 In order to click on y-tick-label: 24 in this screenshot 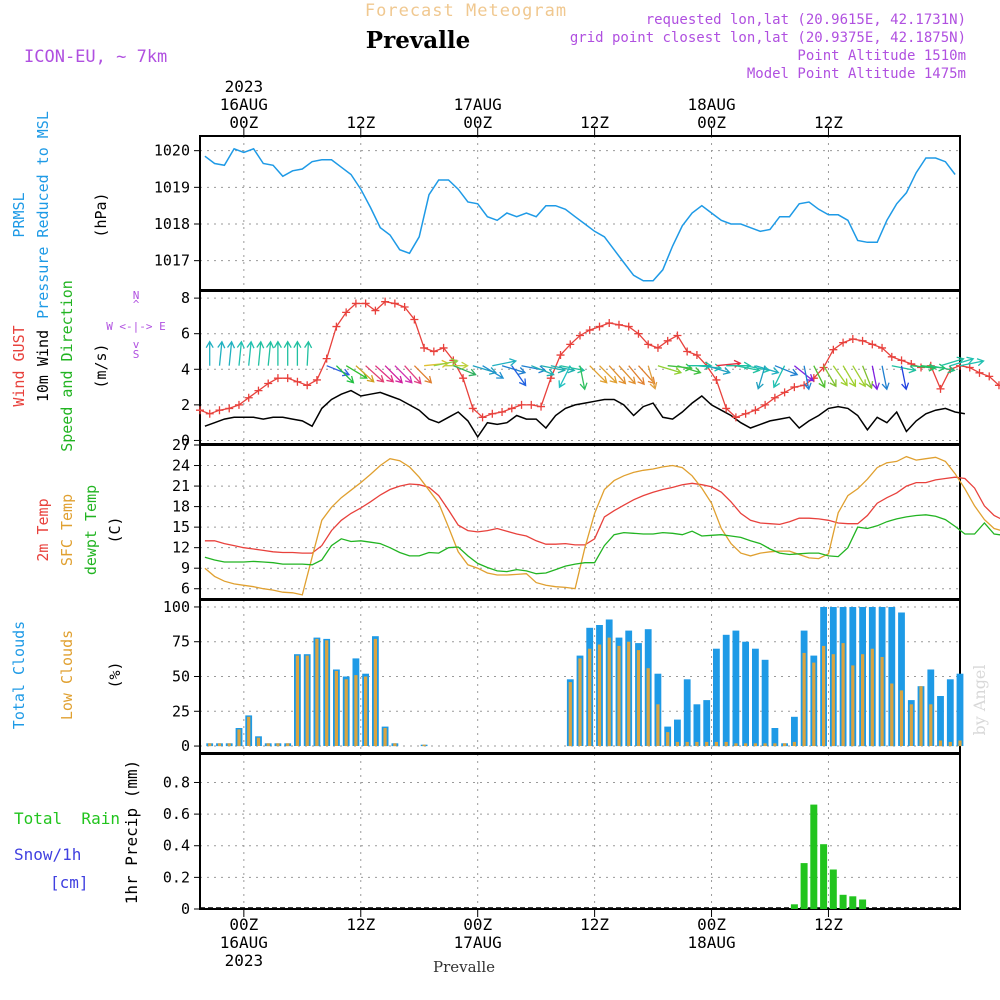, I will do `click(181, 466)`.